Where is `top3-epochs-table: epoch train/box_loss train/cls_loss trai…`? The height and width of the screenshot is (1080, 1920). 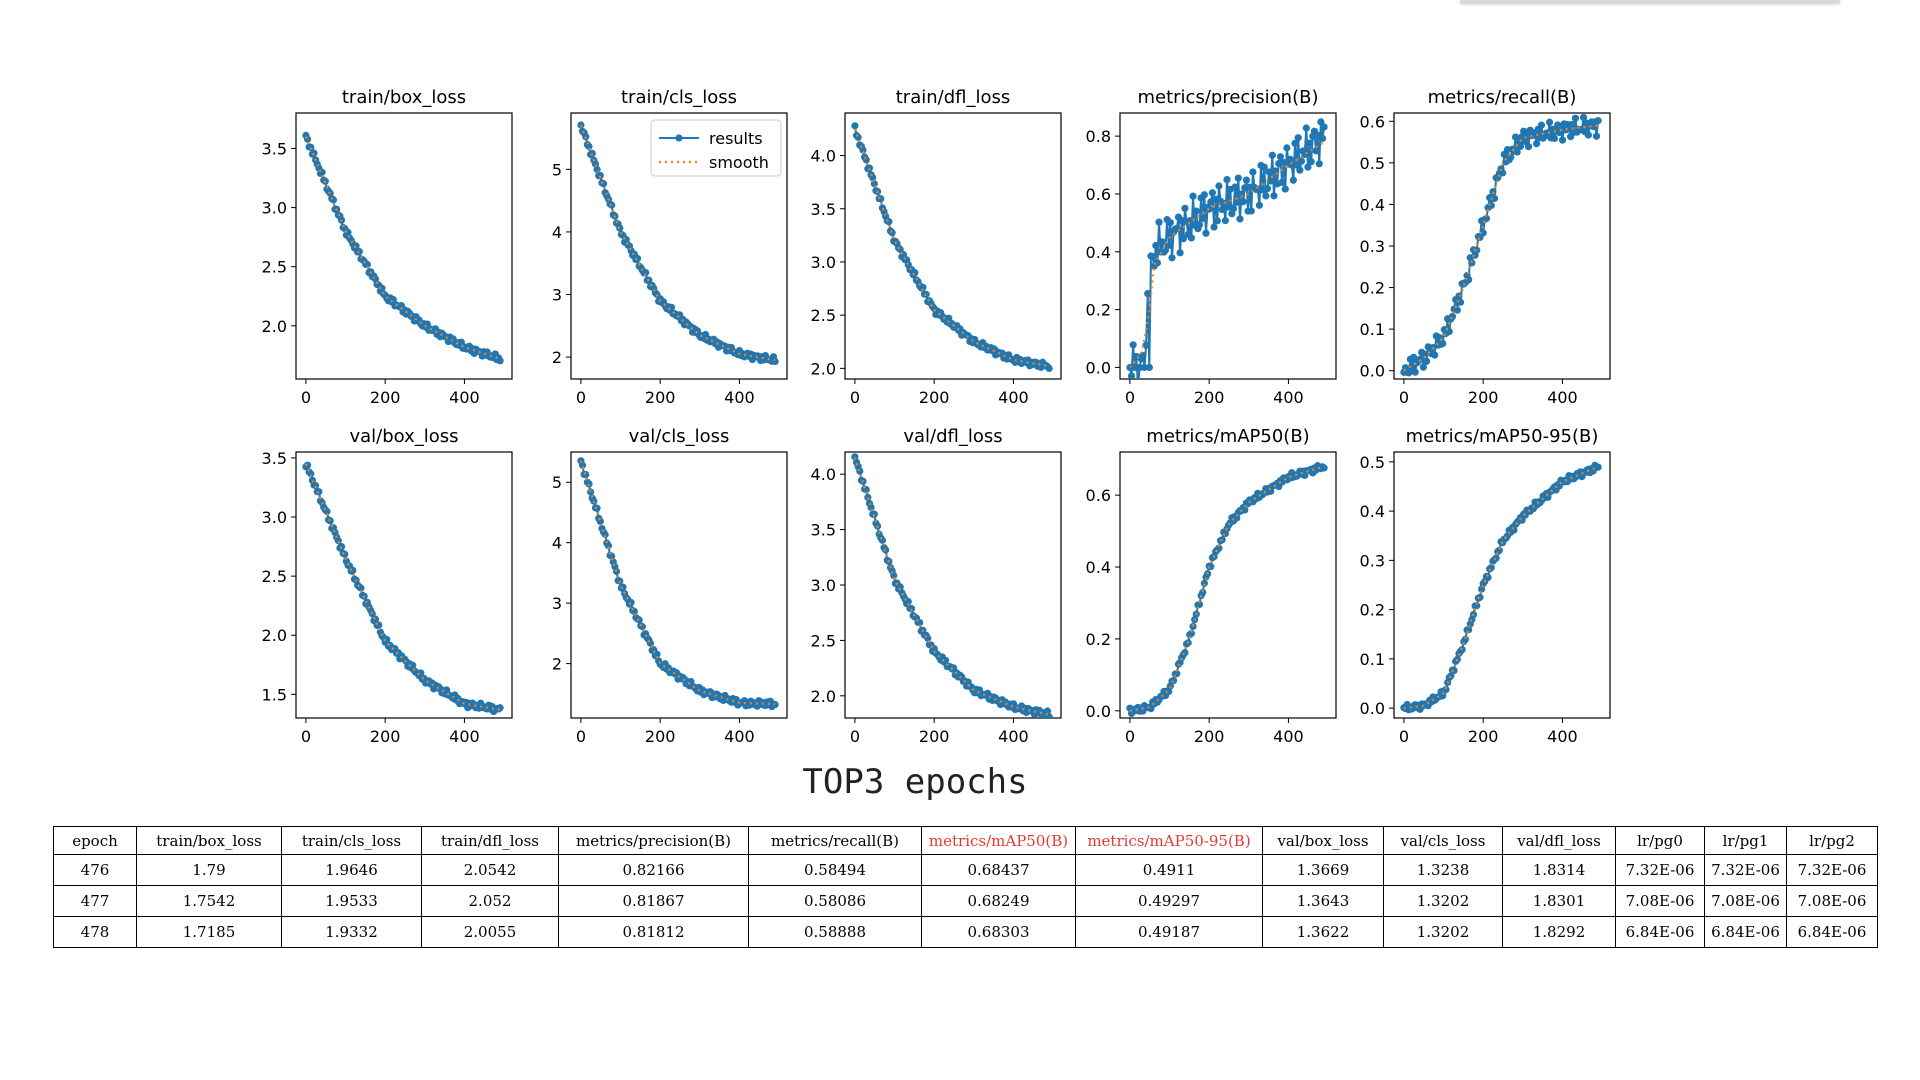 top3-epochs-table: epoch train/box_loss train/cls_loss trai… is located at coordinates (965, 887).